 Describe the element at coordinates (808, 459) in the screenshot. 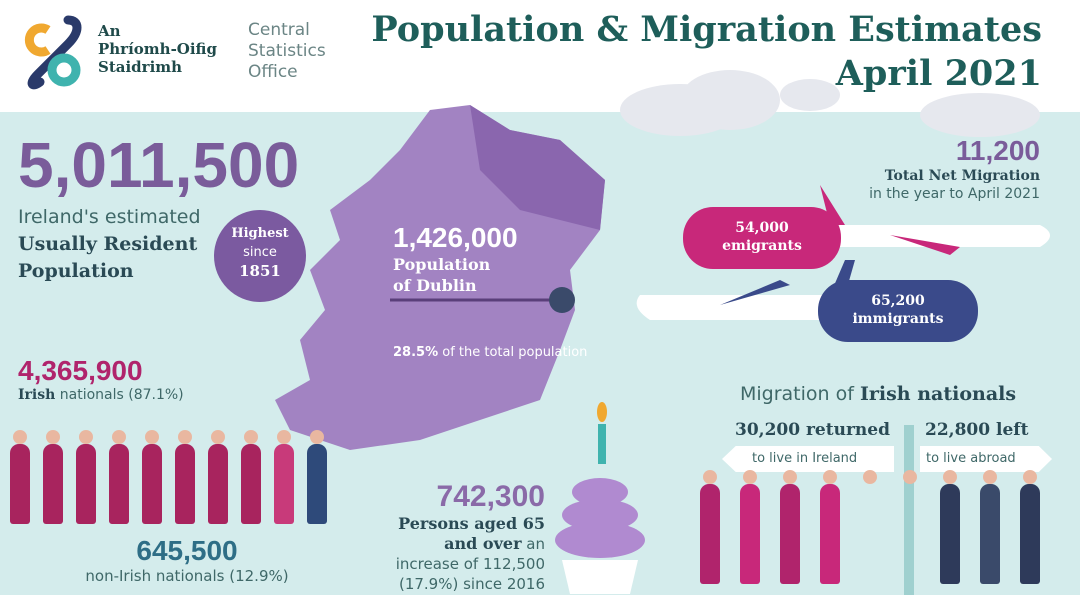

I see `returned-arrow: to live in Ireland` at that location.